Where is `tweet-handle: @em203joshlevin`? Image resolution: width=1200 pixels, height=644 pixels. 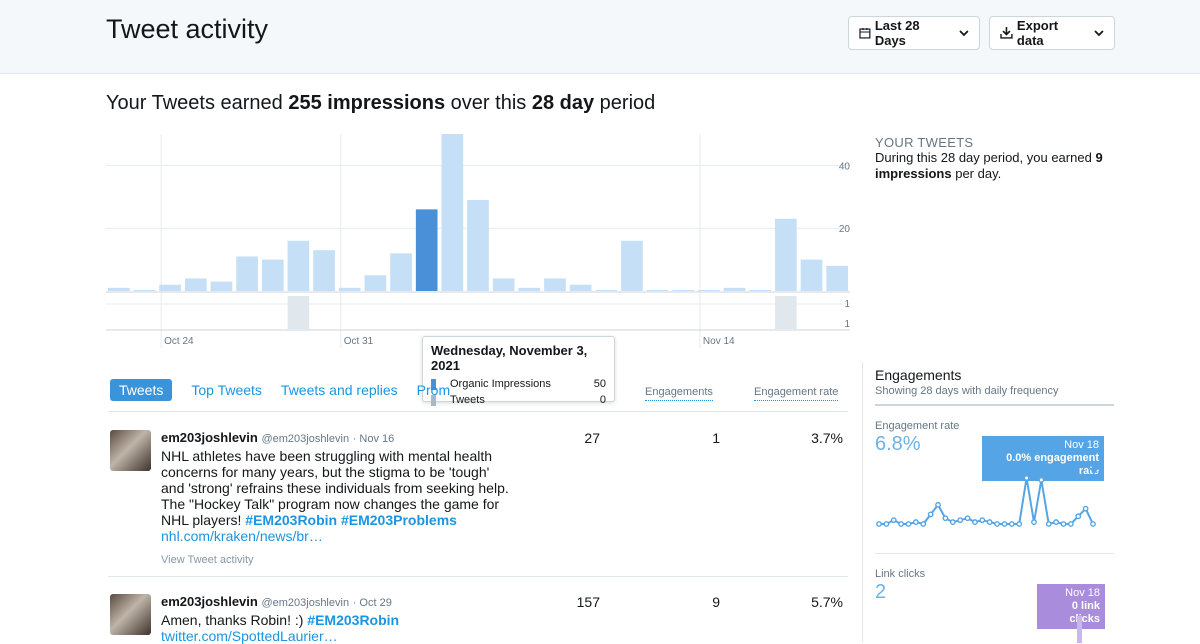 tweet-handle: @em203joshlevin is located at coordinates (305, 439).